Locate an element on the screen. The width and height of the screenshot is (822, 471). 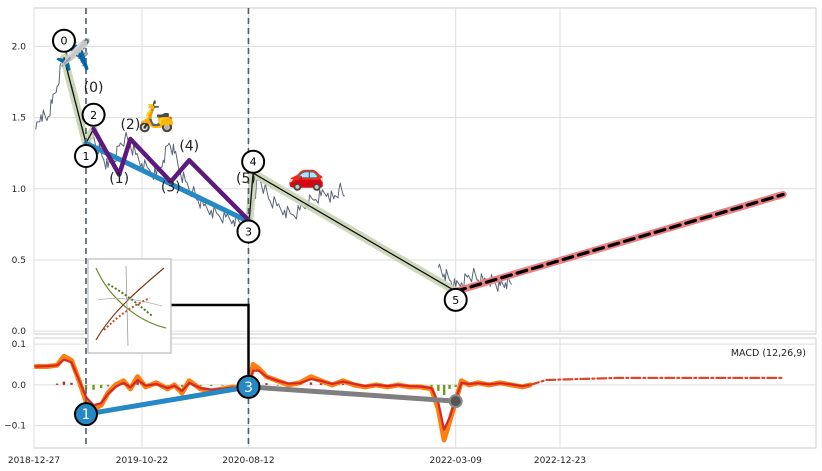
price-wave-annotations: (0) (1) (2) (3) (4) (5) is located at coordinates (170, 138).